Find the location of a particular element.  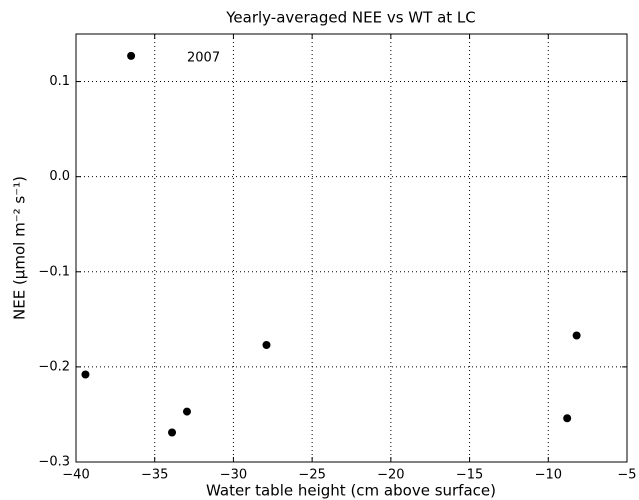

y-tick-label: −0.3 is located at coordinates (54, 462).